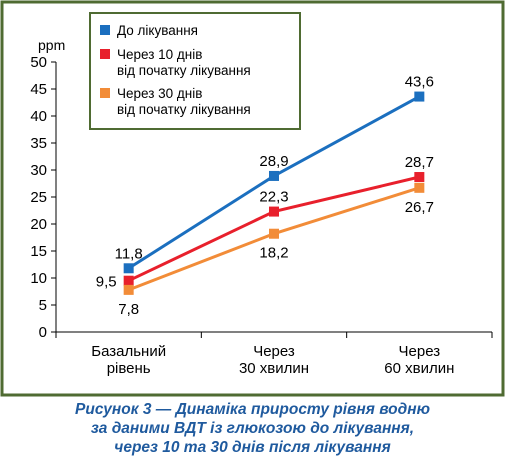  What do you see at coordinates (43, 332) in the screenshot?
I see `y-tick-label: 0` at bounding box center [43, 332].